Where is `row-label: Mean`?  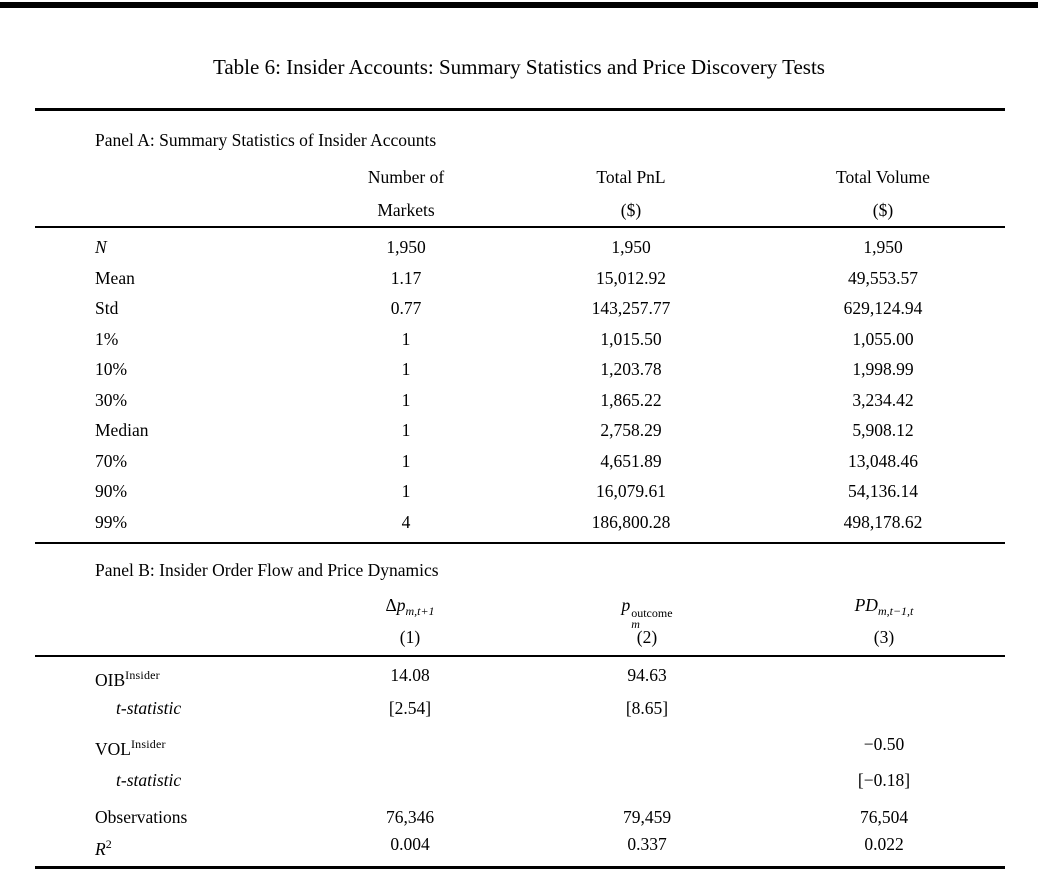
row-label: Mean is located at coordinates (115, 278).